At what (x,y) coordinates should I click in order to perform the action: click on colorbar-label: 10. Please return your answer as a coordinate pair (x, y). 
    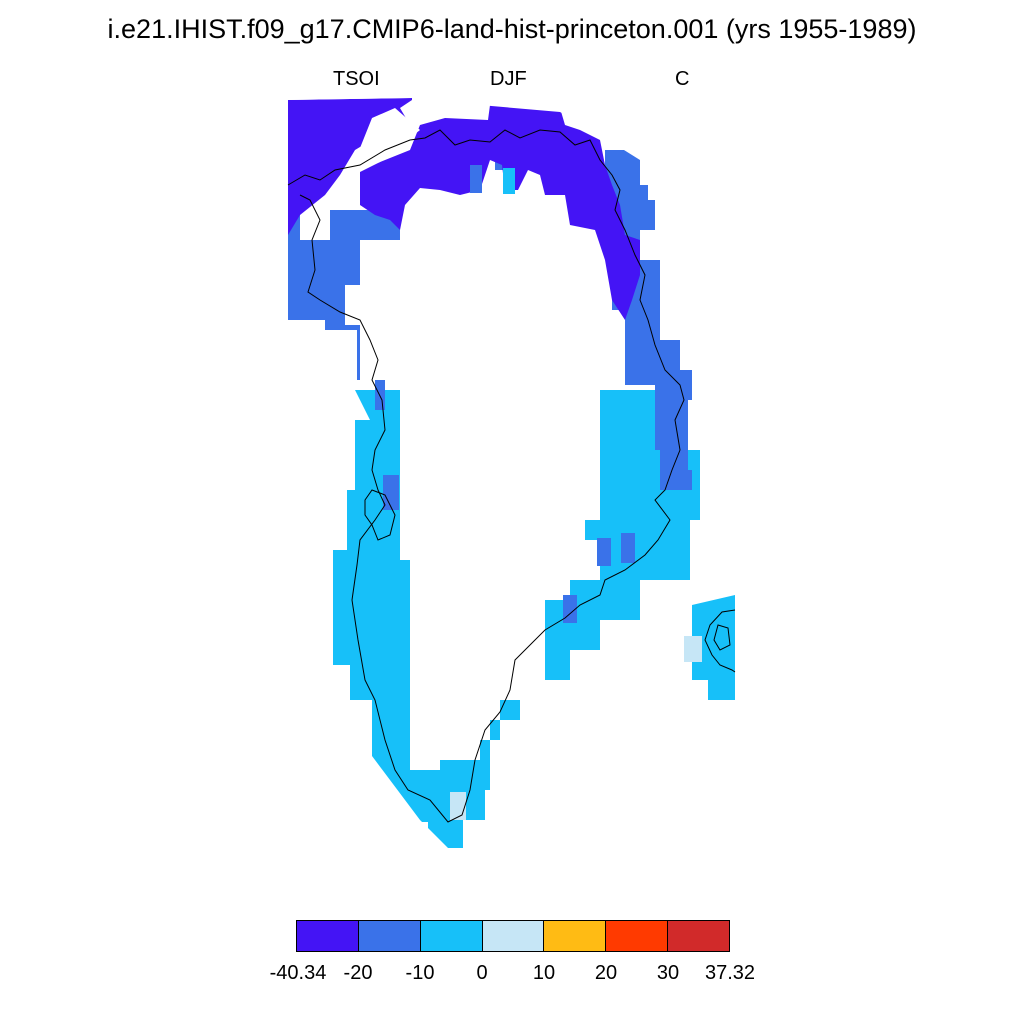
    Looking at the image, I should click on (544, 973).